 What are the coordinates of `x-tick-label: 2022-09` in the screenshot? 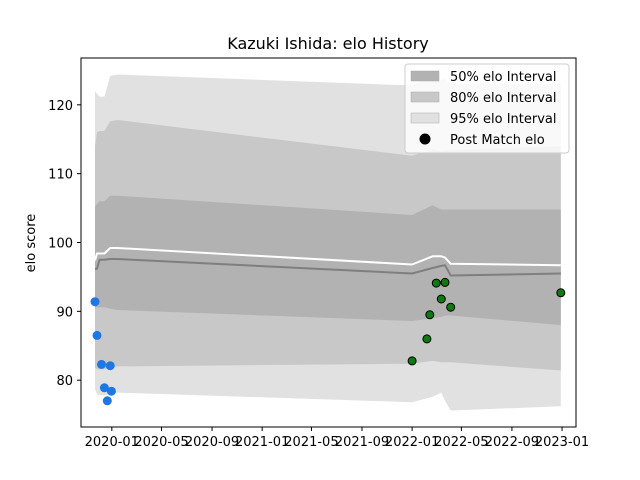 It's located at (512, 442).